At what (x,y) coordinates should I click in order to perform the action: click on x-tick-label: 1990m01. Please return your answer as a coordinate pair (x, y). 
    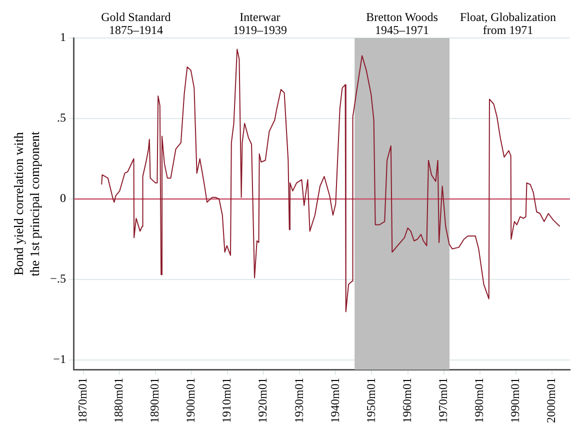
    Looking at the image, I should click on (515, 401).